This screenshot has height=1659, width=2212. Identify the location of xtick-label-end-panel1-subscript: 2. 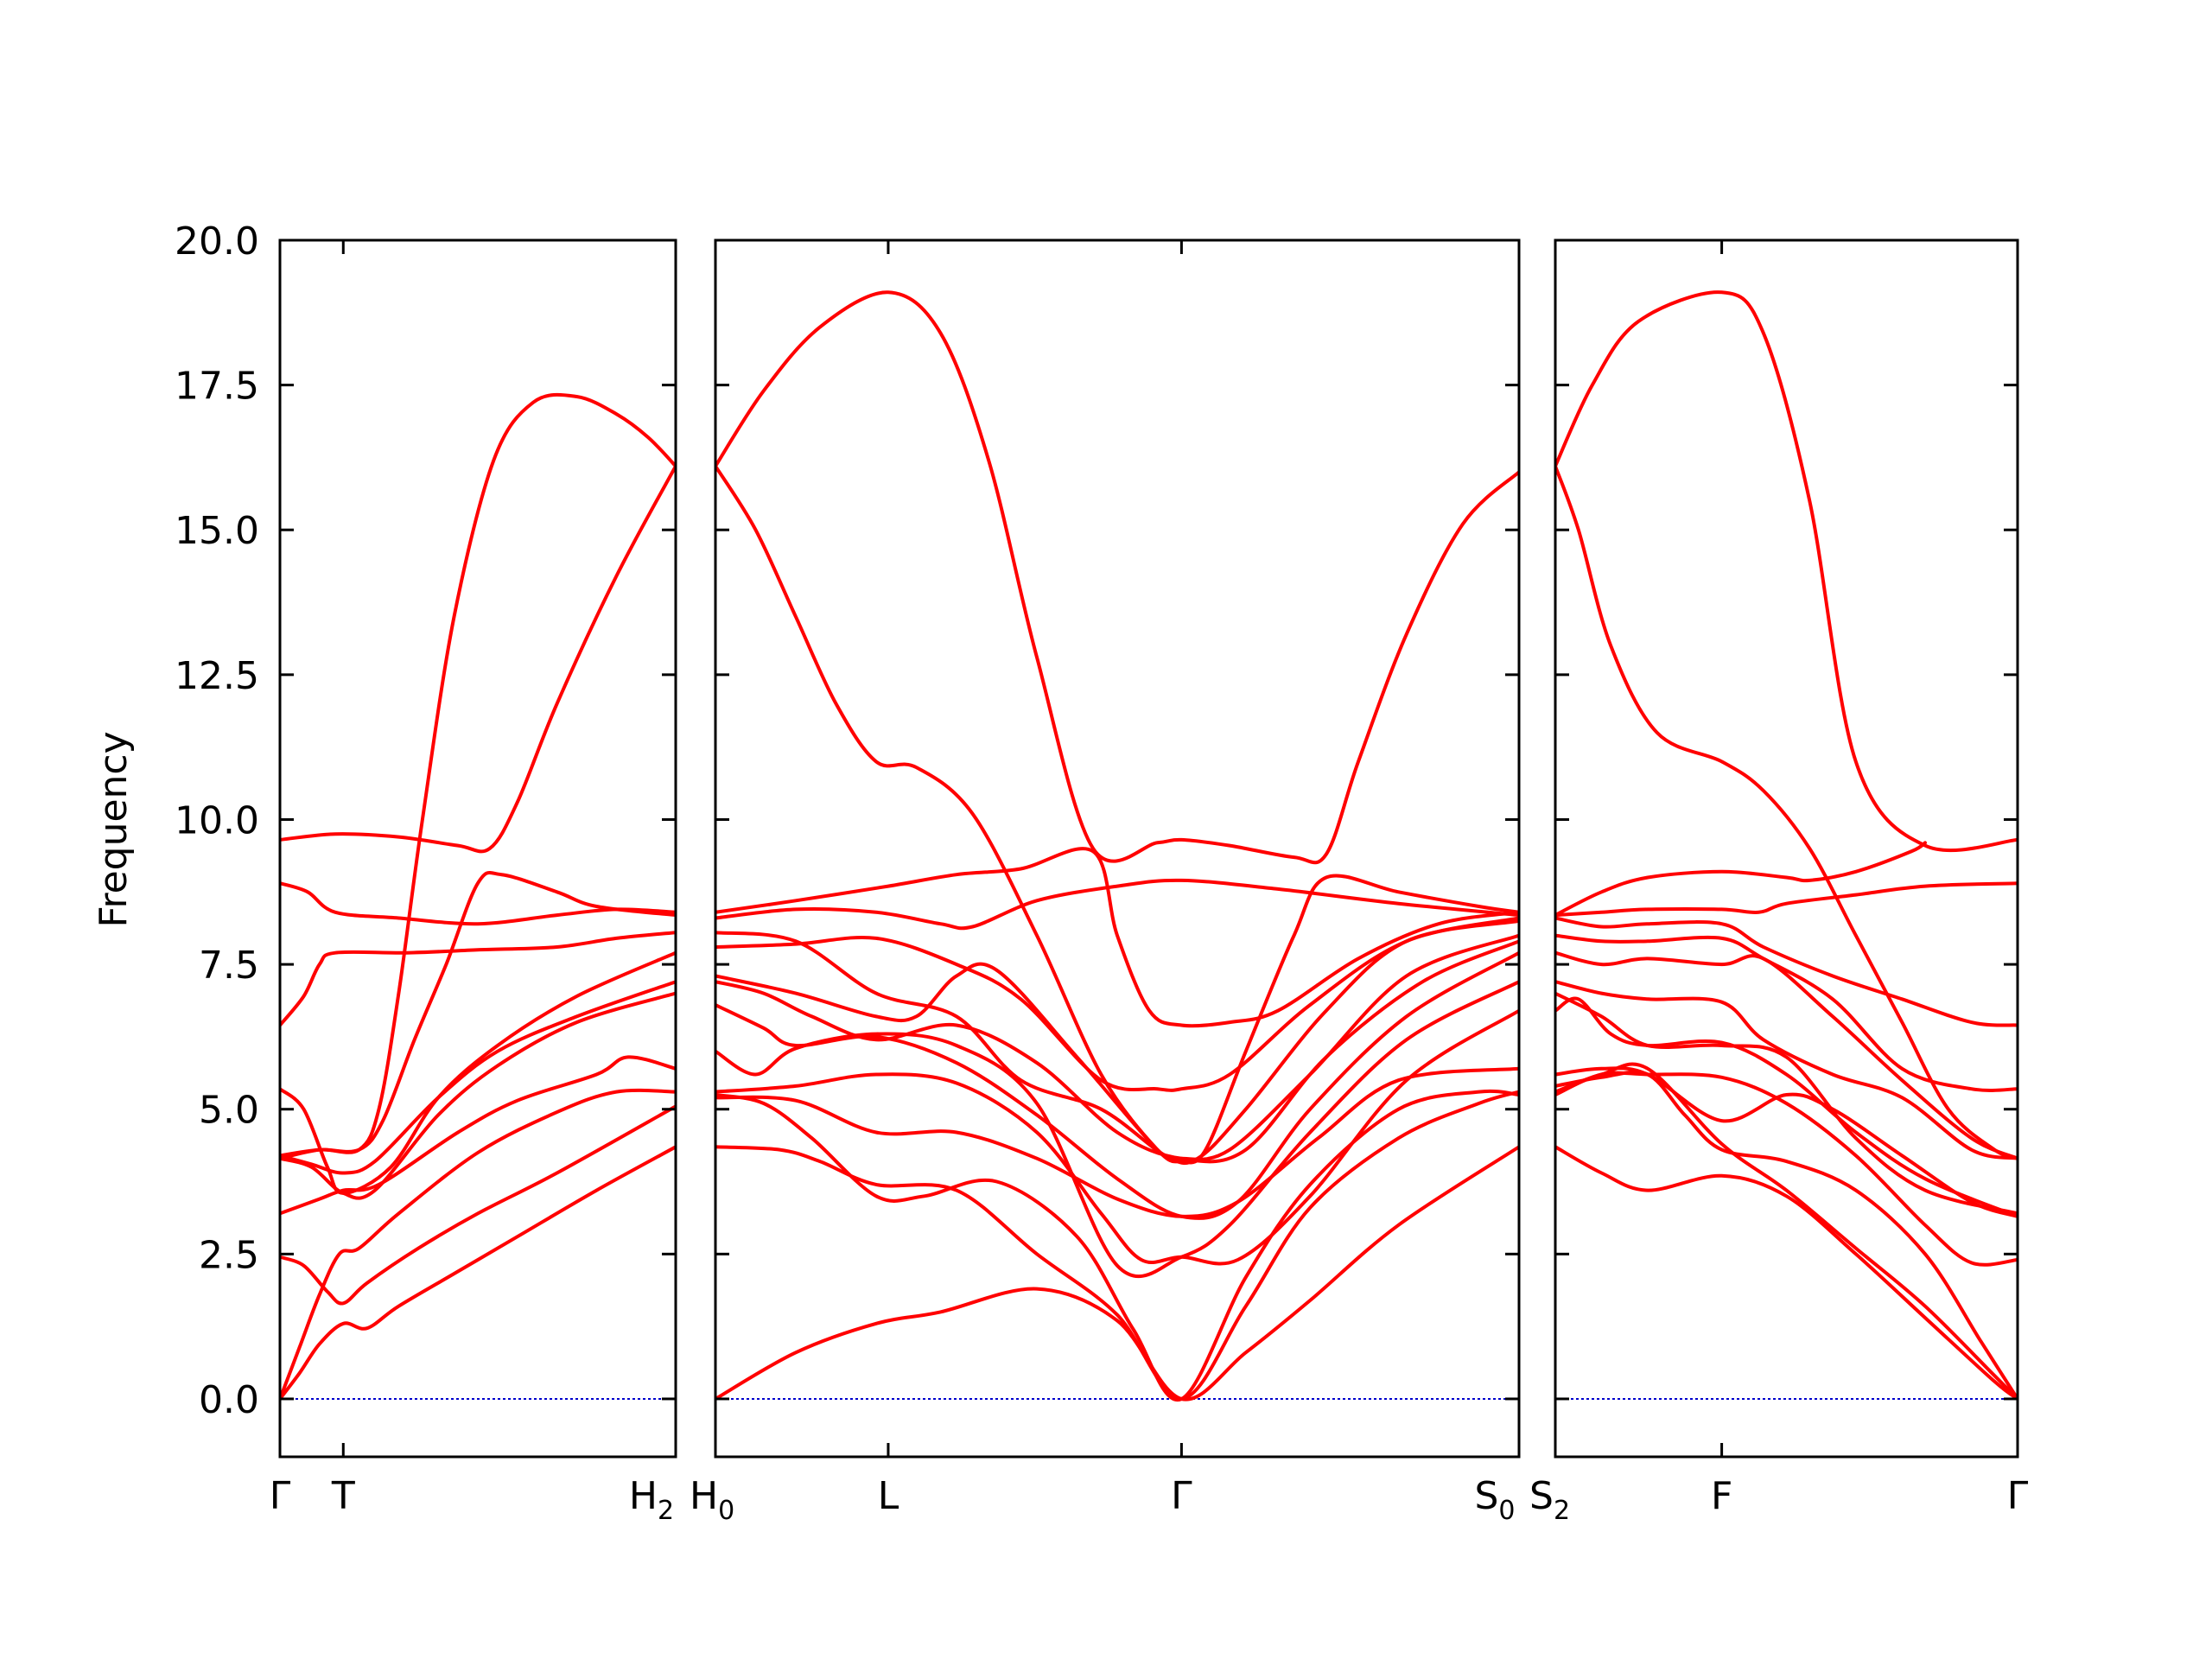
(666, 1511).